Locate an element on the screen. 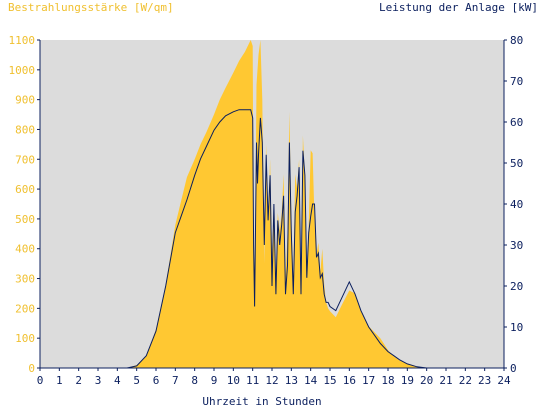 This screenshot has height=408, width=544. right-tick-label: 60 is located at coordinates (516, 122).